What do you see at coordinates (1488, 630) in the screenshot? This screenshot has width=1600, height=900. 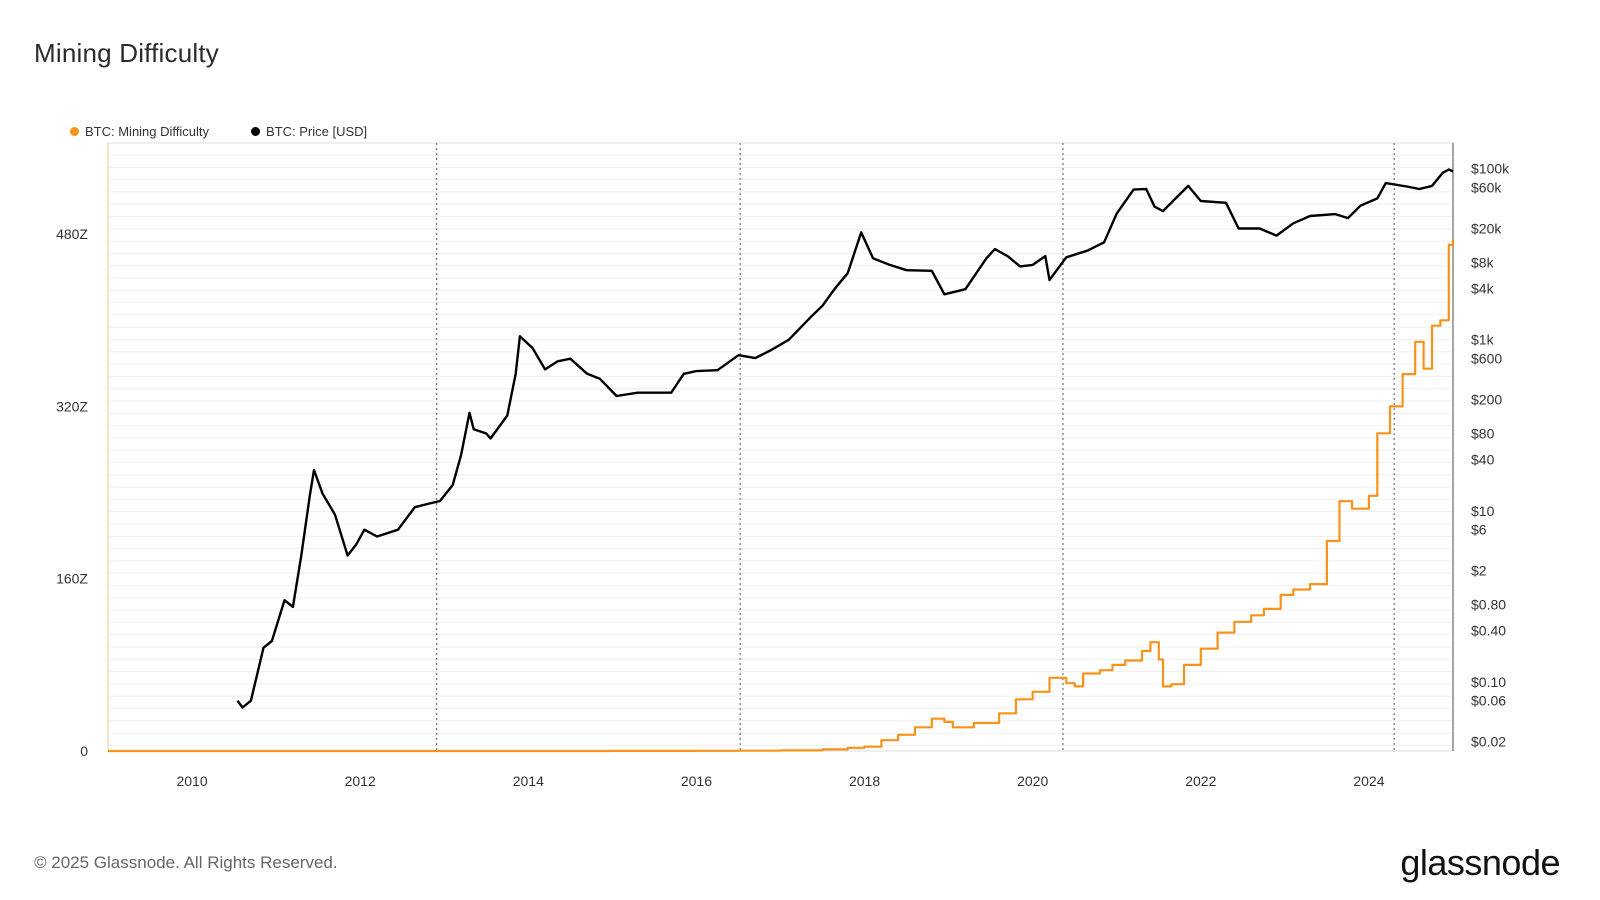 I see `right-tick-label: $0.40` at bounding box center [1488, 630].